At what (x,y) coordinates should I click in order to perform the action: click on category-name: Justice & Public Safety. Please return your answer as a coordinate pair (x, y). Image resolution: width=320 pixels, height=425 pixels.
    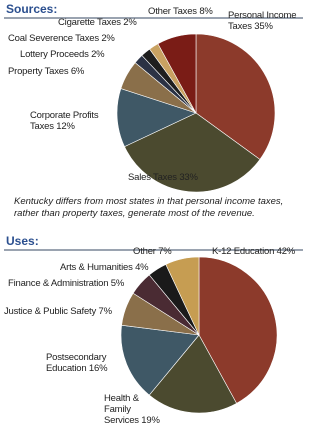
    Looking at the image, I should click on (50, 311).